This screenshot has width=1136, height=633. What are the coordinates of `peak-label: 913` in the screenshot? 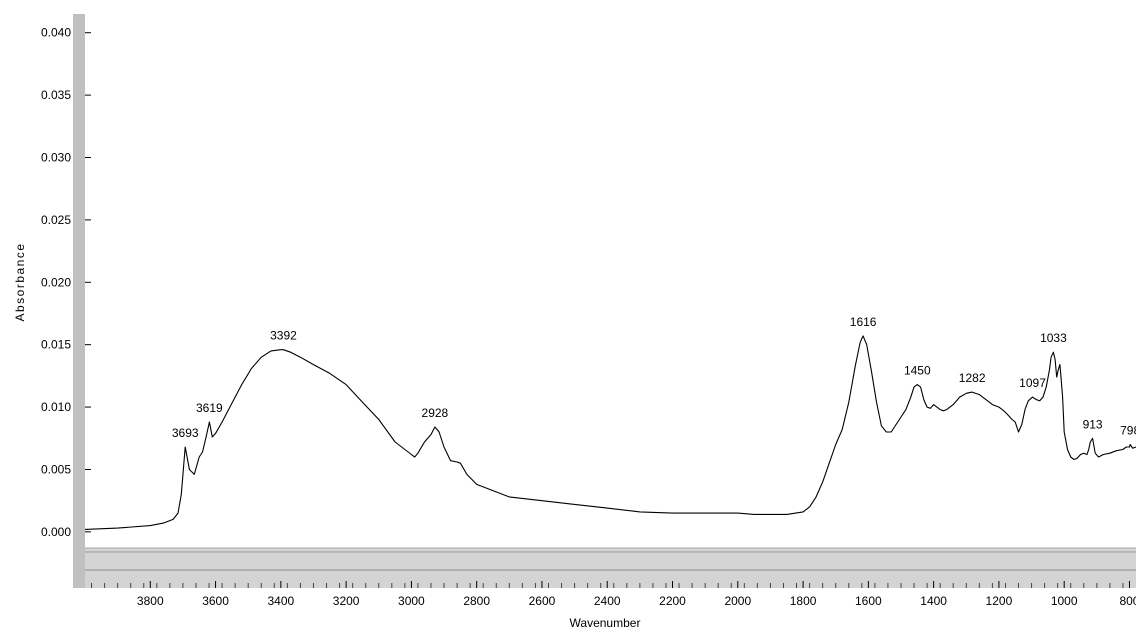 It's located at (1093, 424).